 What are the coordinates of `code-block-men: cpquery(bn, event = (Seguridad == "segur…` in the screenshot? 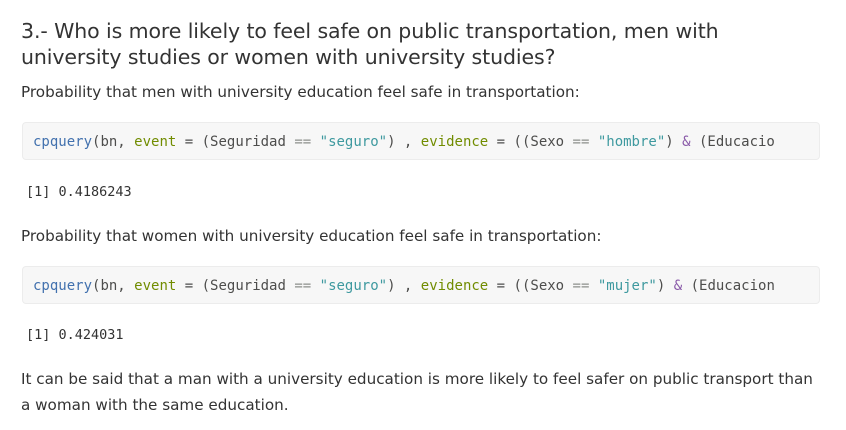 It's located at (421, 141).